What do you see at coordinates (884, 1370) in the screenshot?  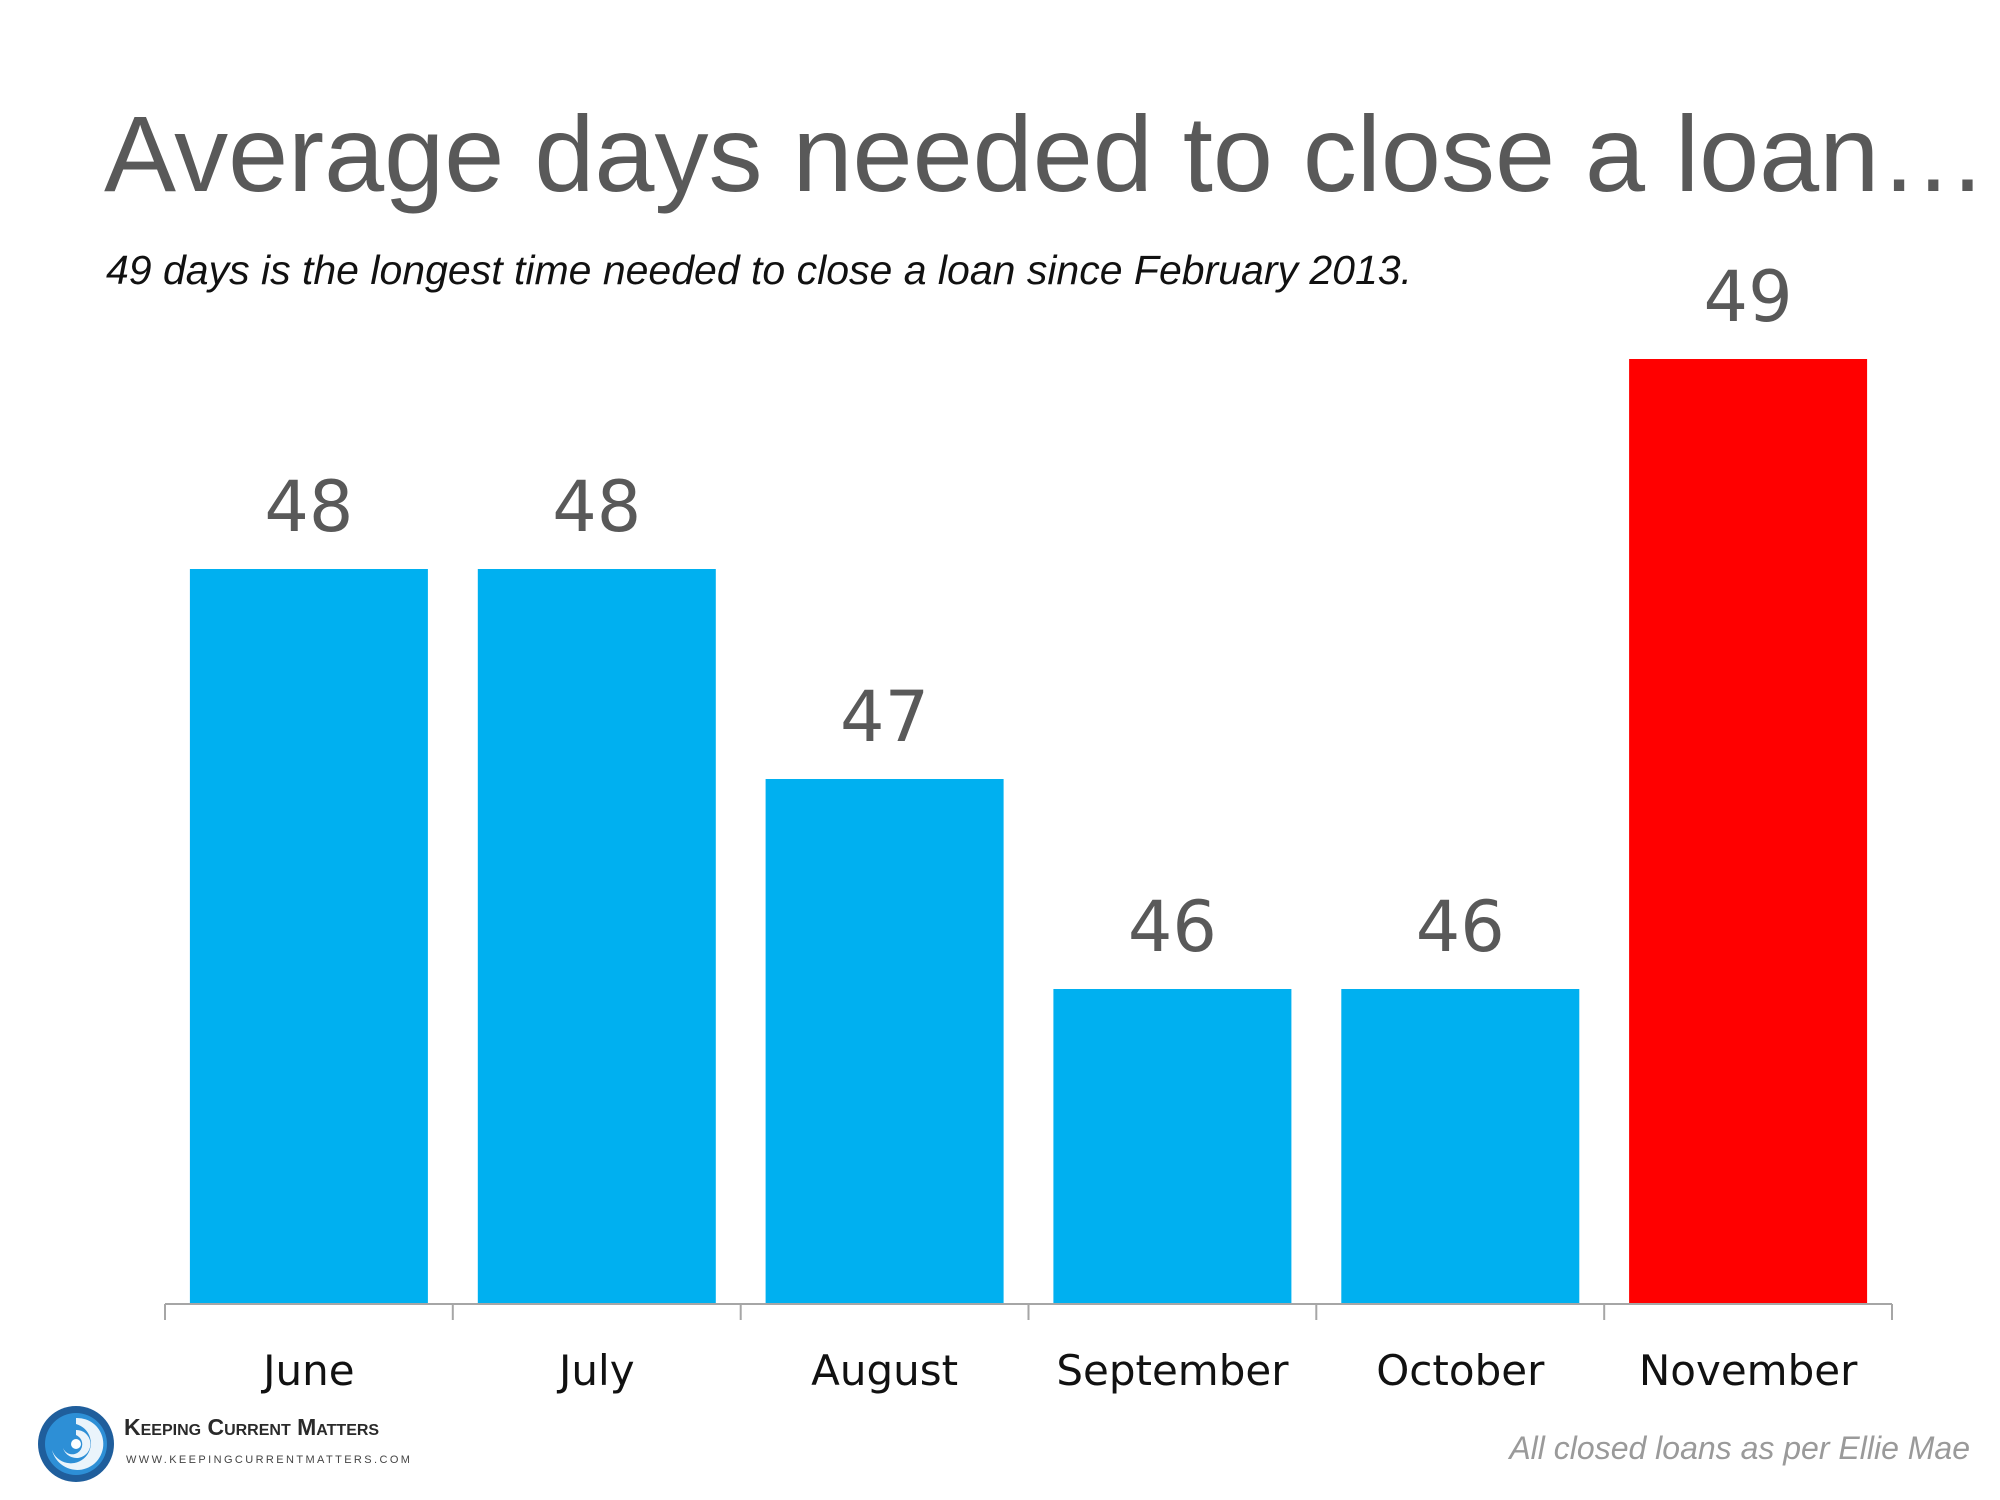 I see `x-tick-label-august: August` at bounding box center [884, 1370].